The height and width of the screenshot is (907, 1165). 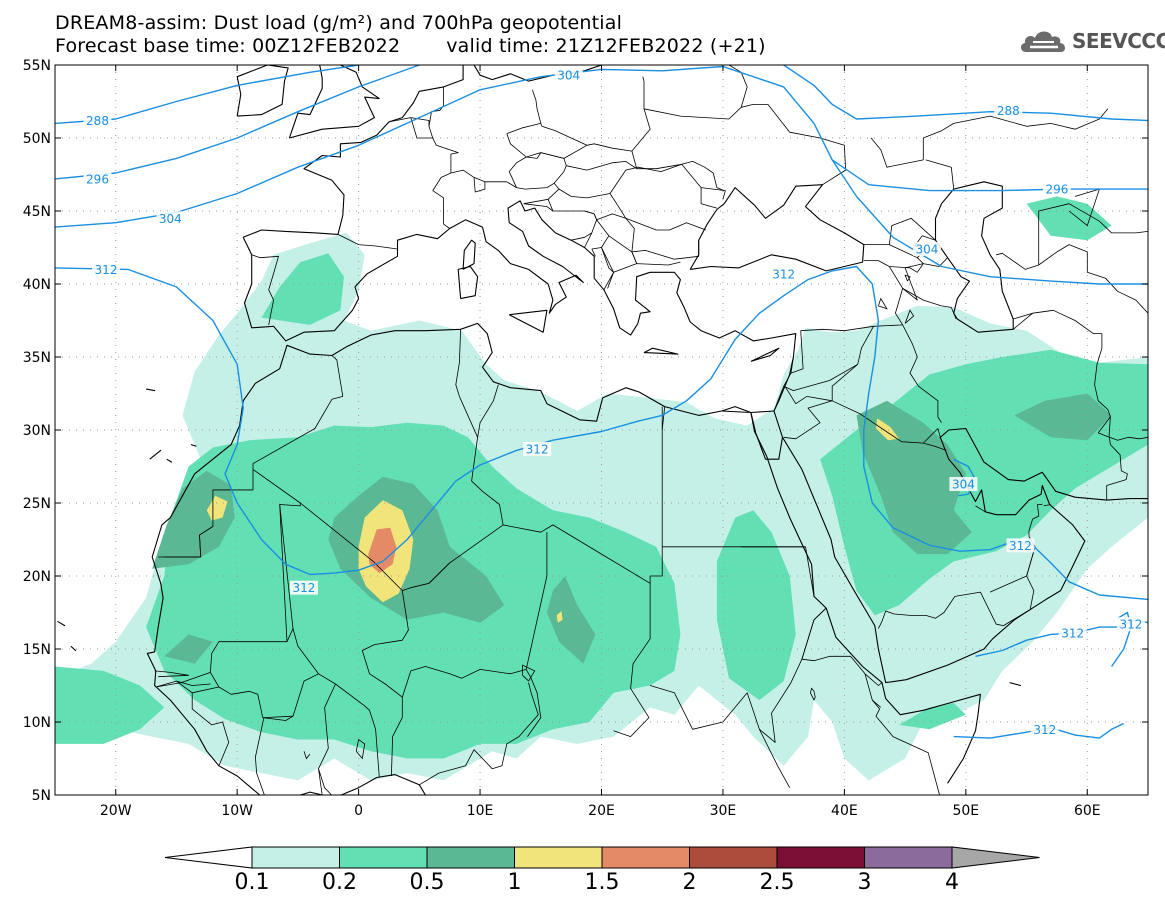 What do you see at coordinates (601, 811) in the screenshot?
I see `x-tick-label: 20E` at bounding box center [601, 811].